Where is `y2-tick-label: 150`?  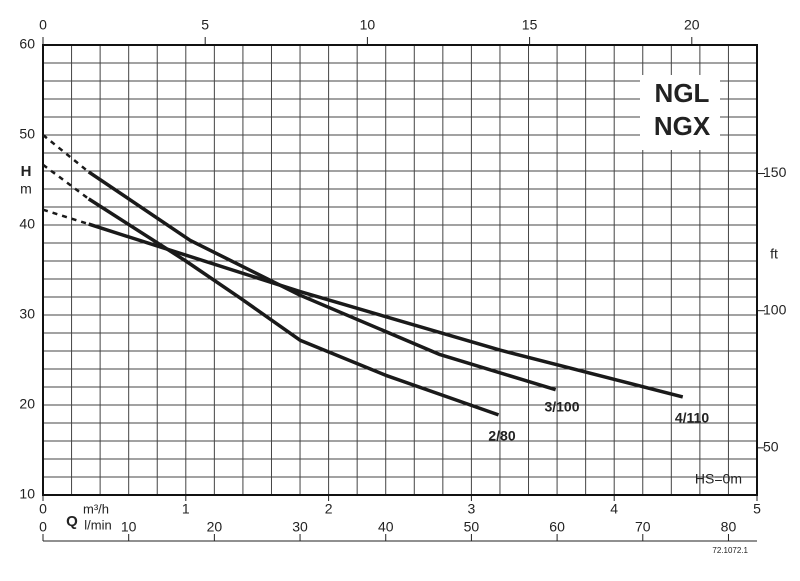
y2-tick-label: 150 is located at coordinates (775, 172).